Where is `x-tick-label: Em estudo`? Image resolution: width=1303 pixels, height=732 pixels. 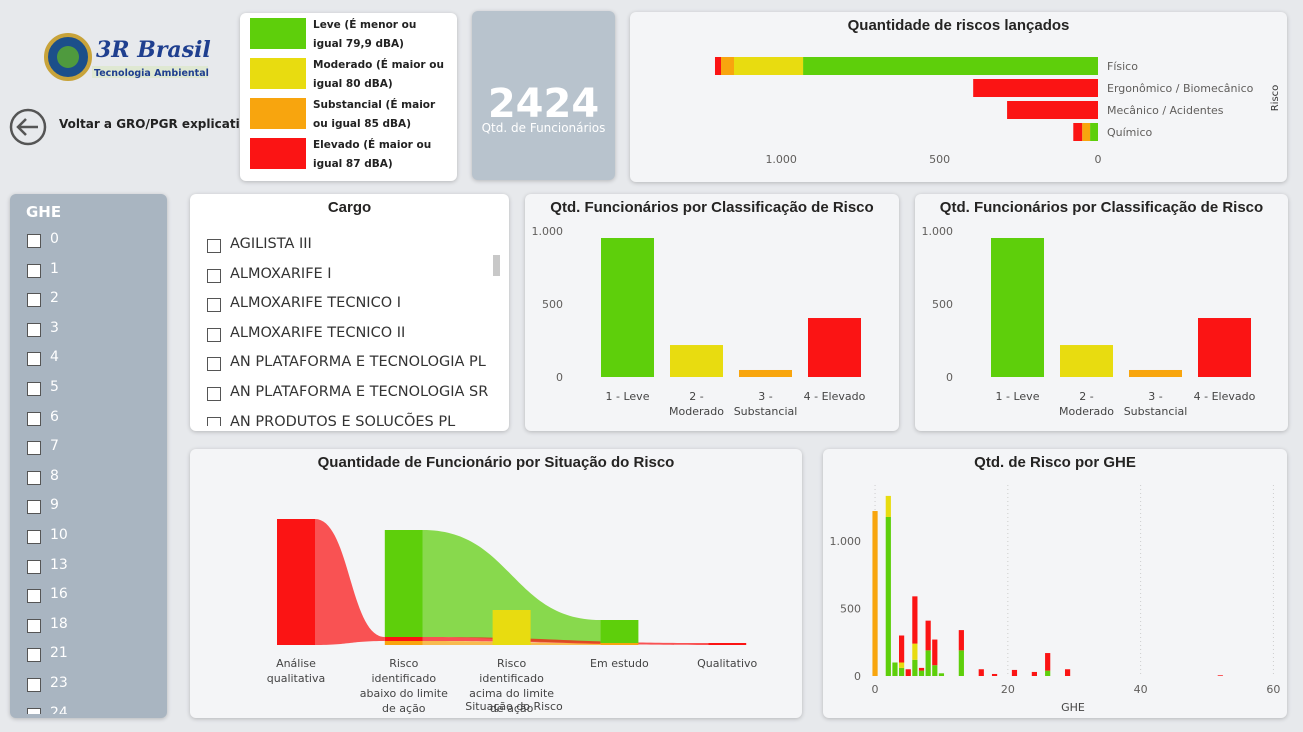
x-tick-label: Em estudo is located at coordinates (619, 663).